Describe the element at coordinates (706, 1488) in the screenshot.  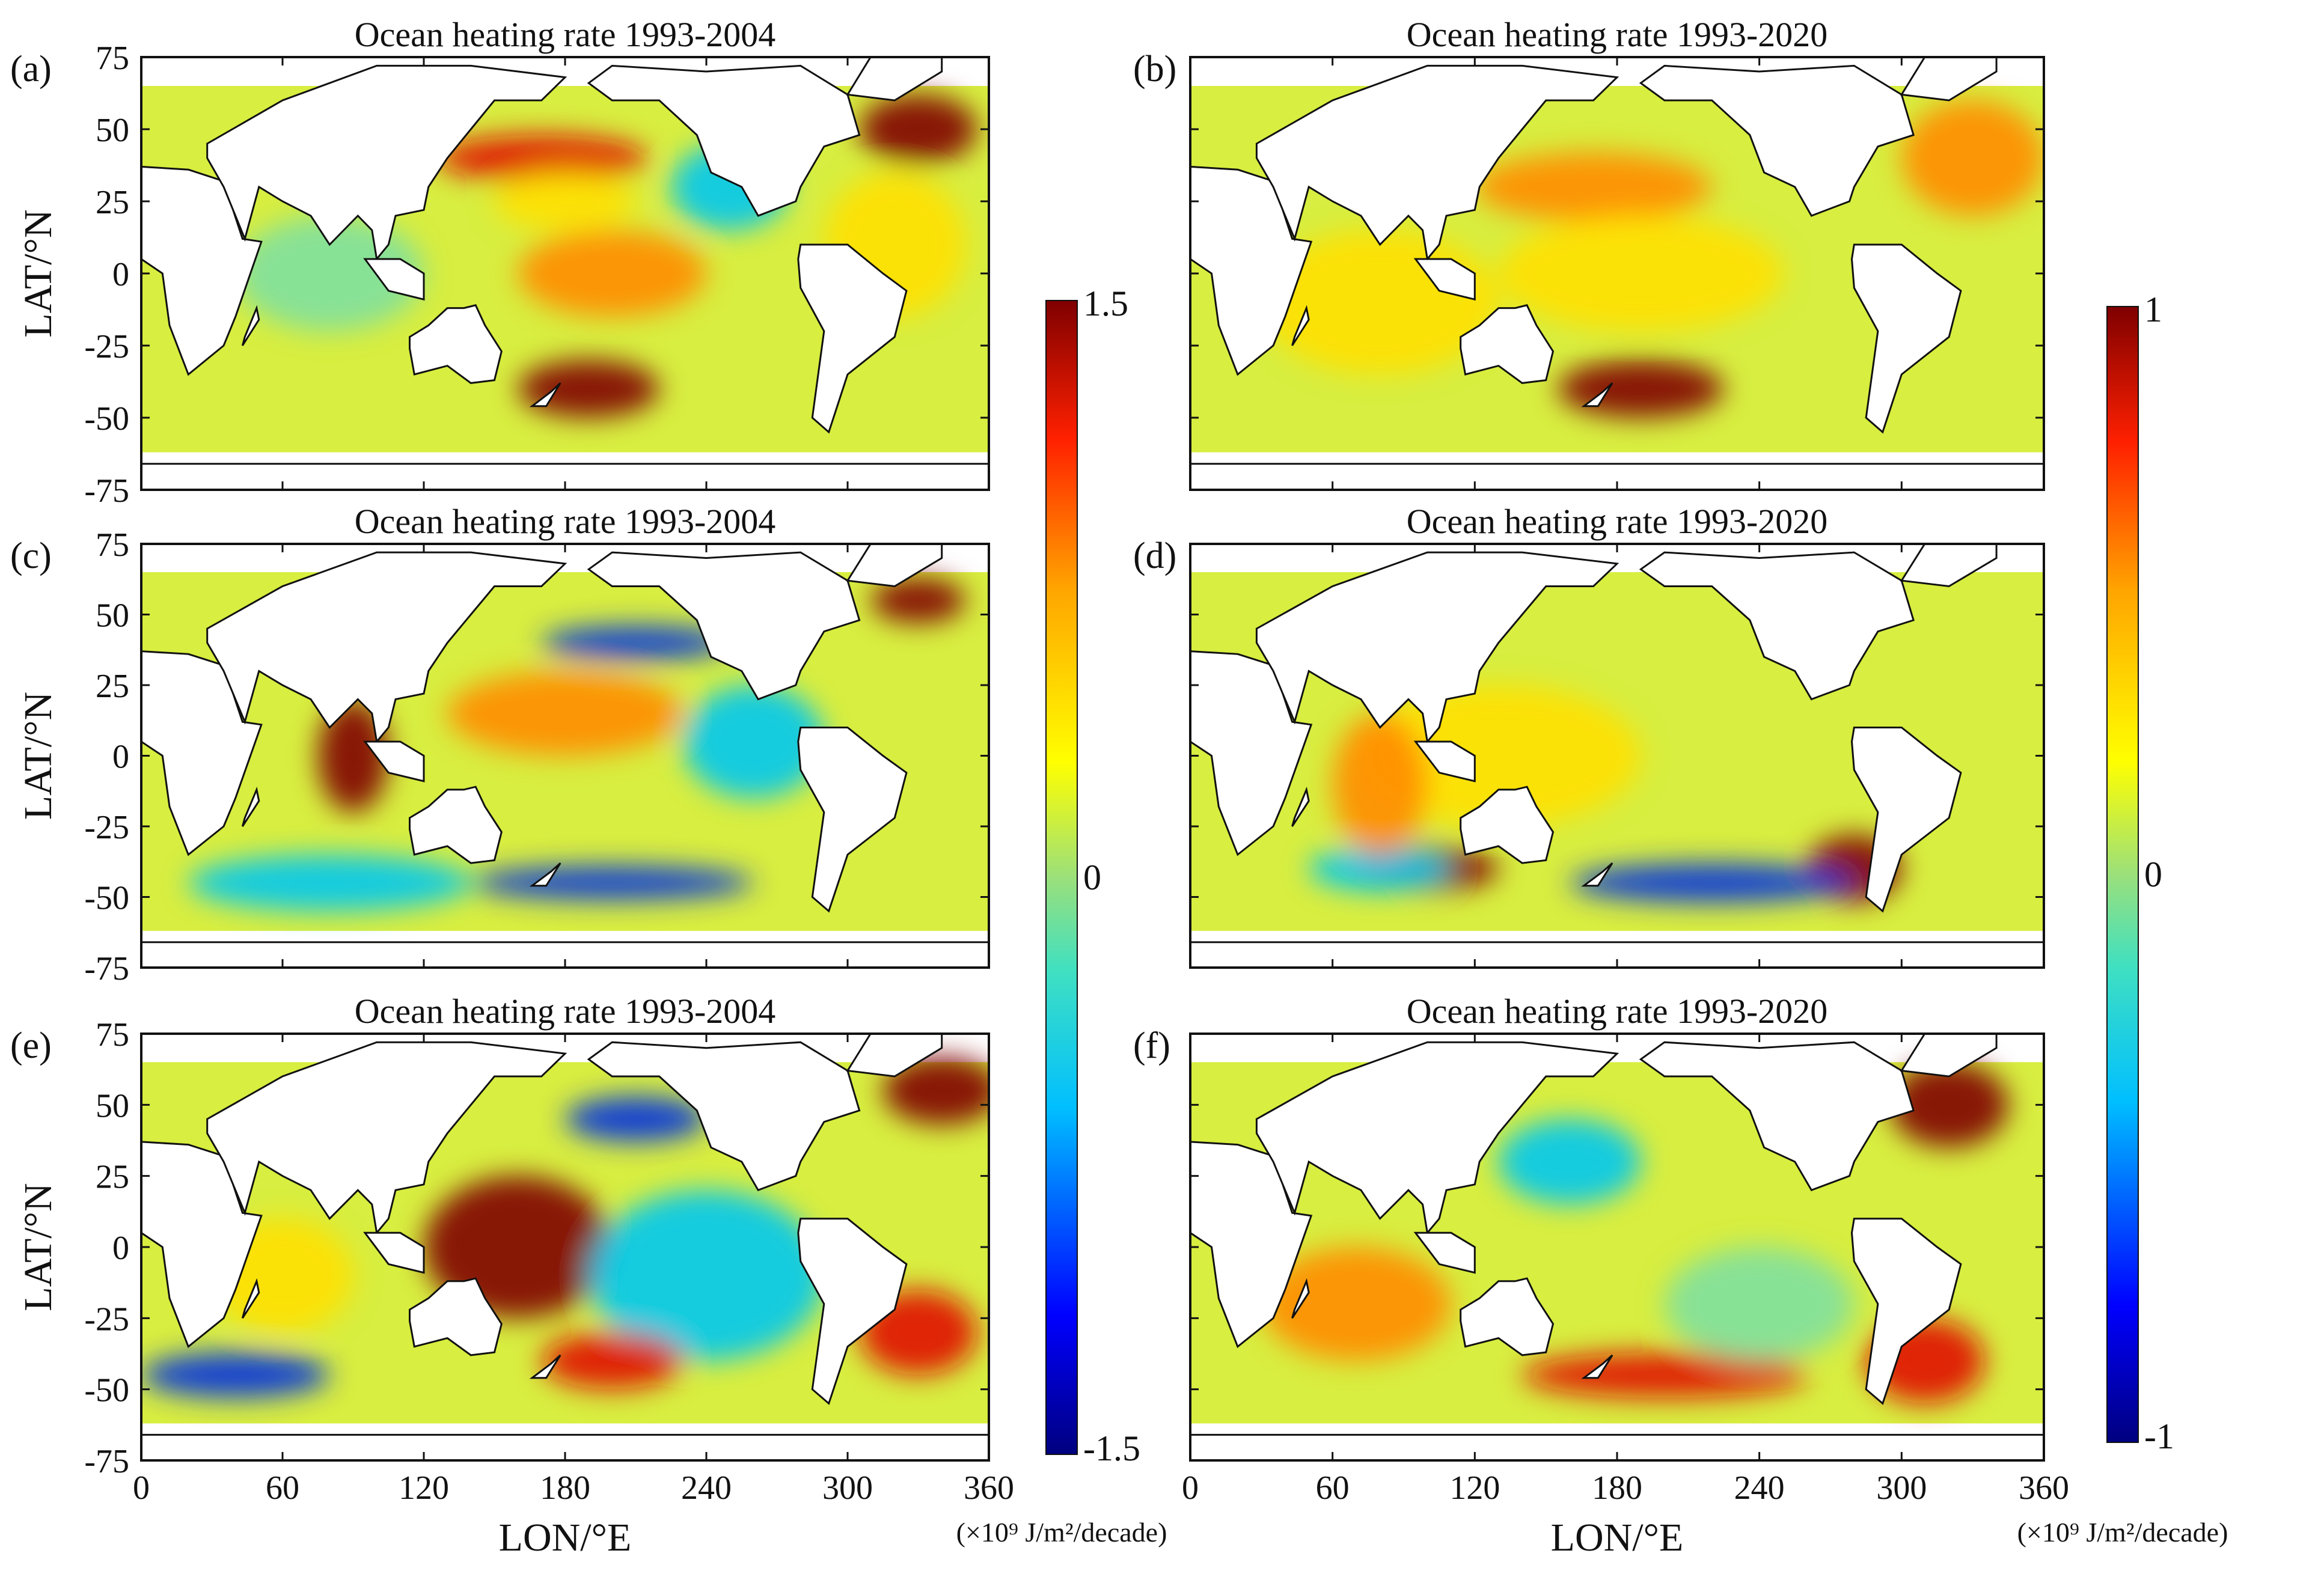
I see `x-tick-label: 240` at that location.